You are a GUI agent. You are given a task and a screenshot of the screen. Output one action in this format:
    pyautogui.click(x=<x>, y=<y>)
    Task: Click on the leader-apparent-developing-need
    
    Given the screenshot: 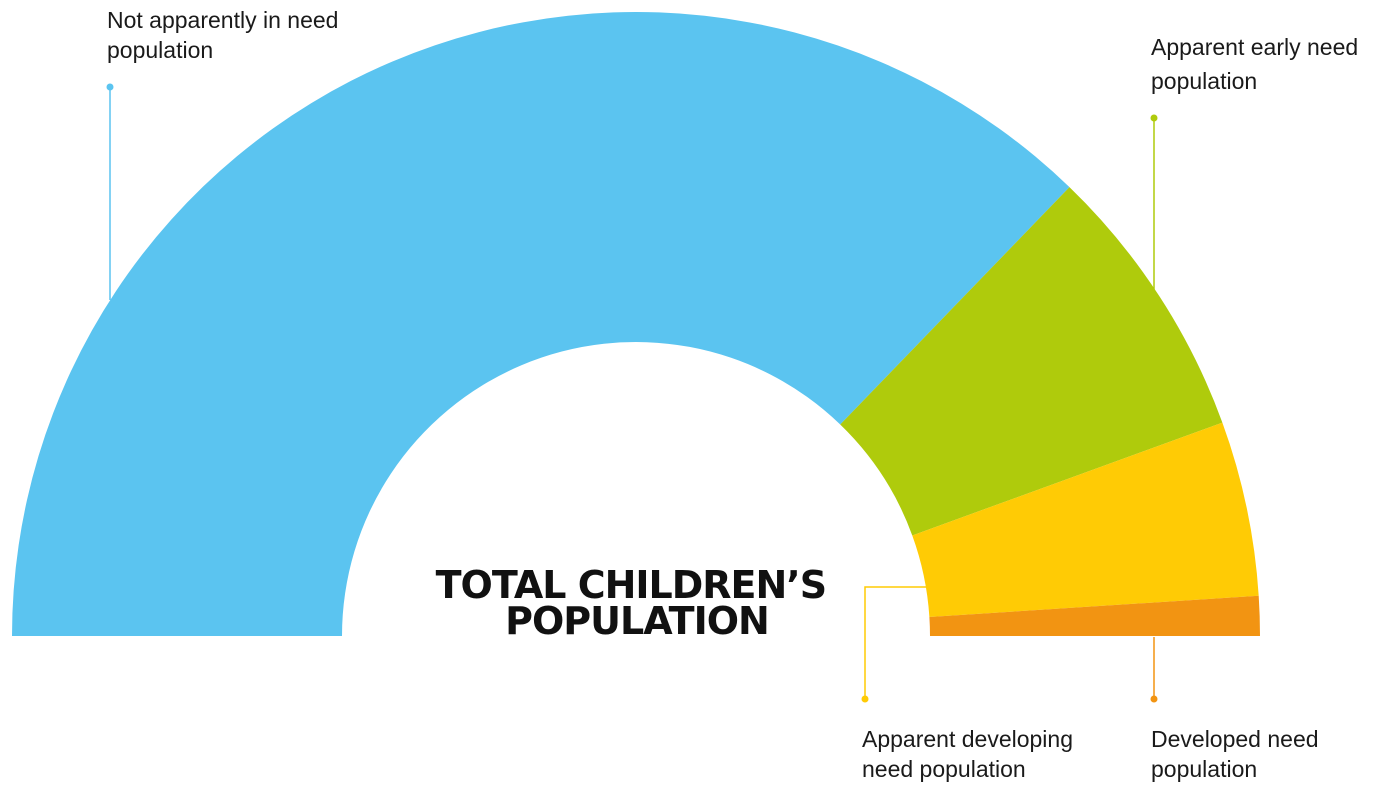 What is the action you would take?
    pyautogui.click(x=894, y=644)
    